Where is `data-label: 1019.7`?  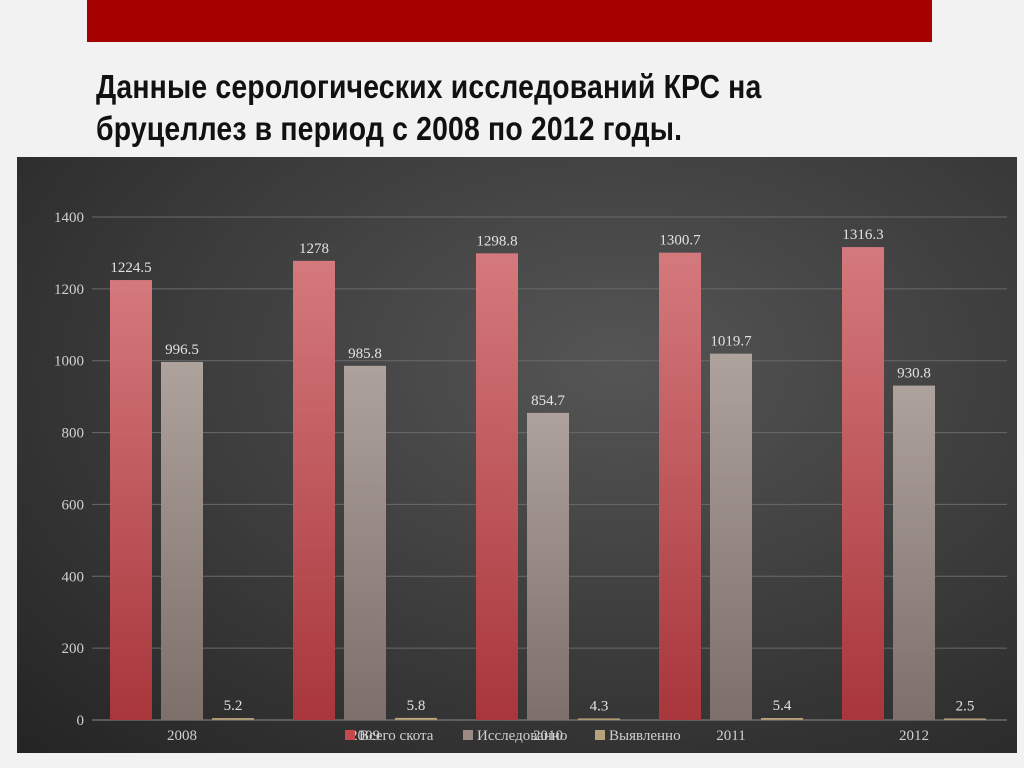
data-label: 1019.7 is located at coordinates (731, 342).